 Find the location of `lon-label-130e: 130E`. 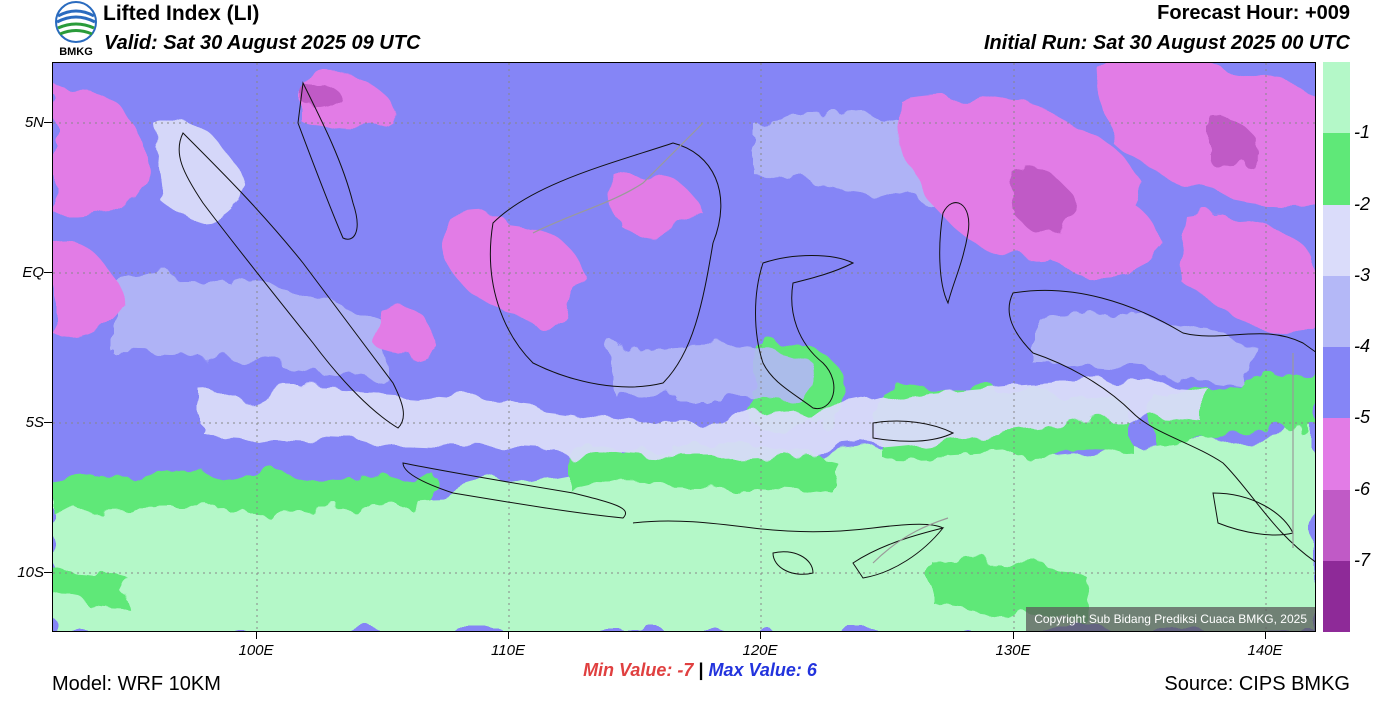

lon-label-130e: 130E is located at coordinates (1013, 650).